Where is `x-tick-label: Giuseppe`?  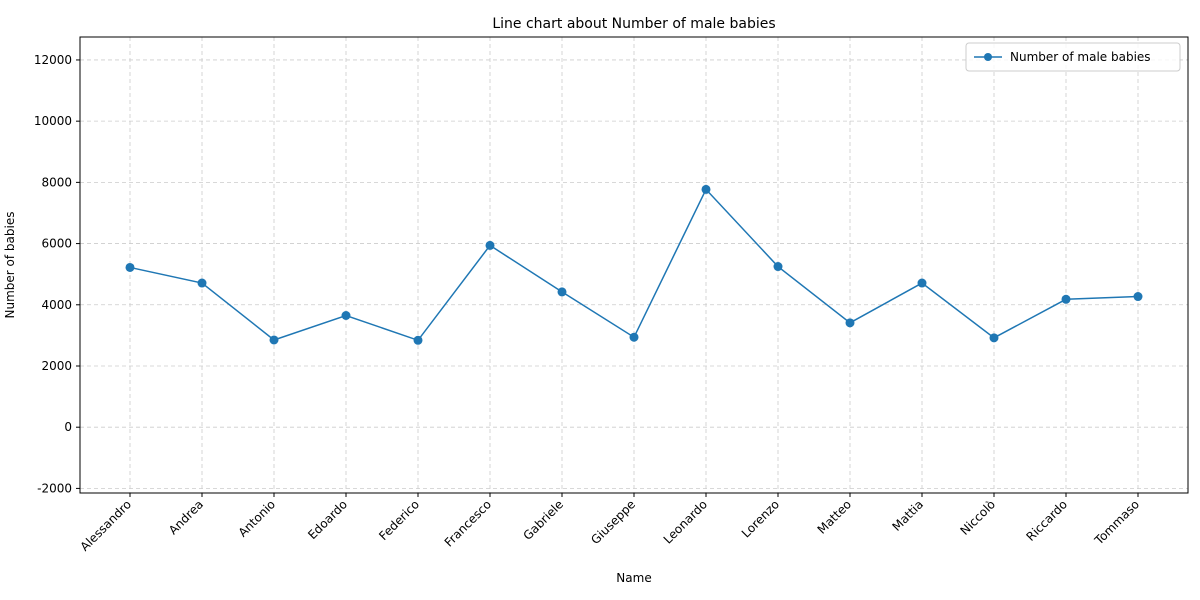
x-tick-label: Giuseppe is located at coordinates (613, 522).